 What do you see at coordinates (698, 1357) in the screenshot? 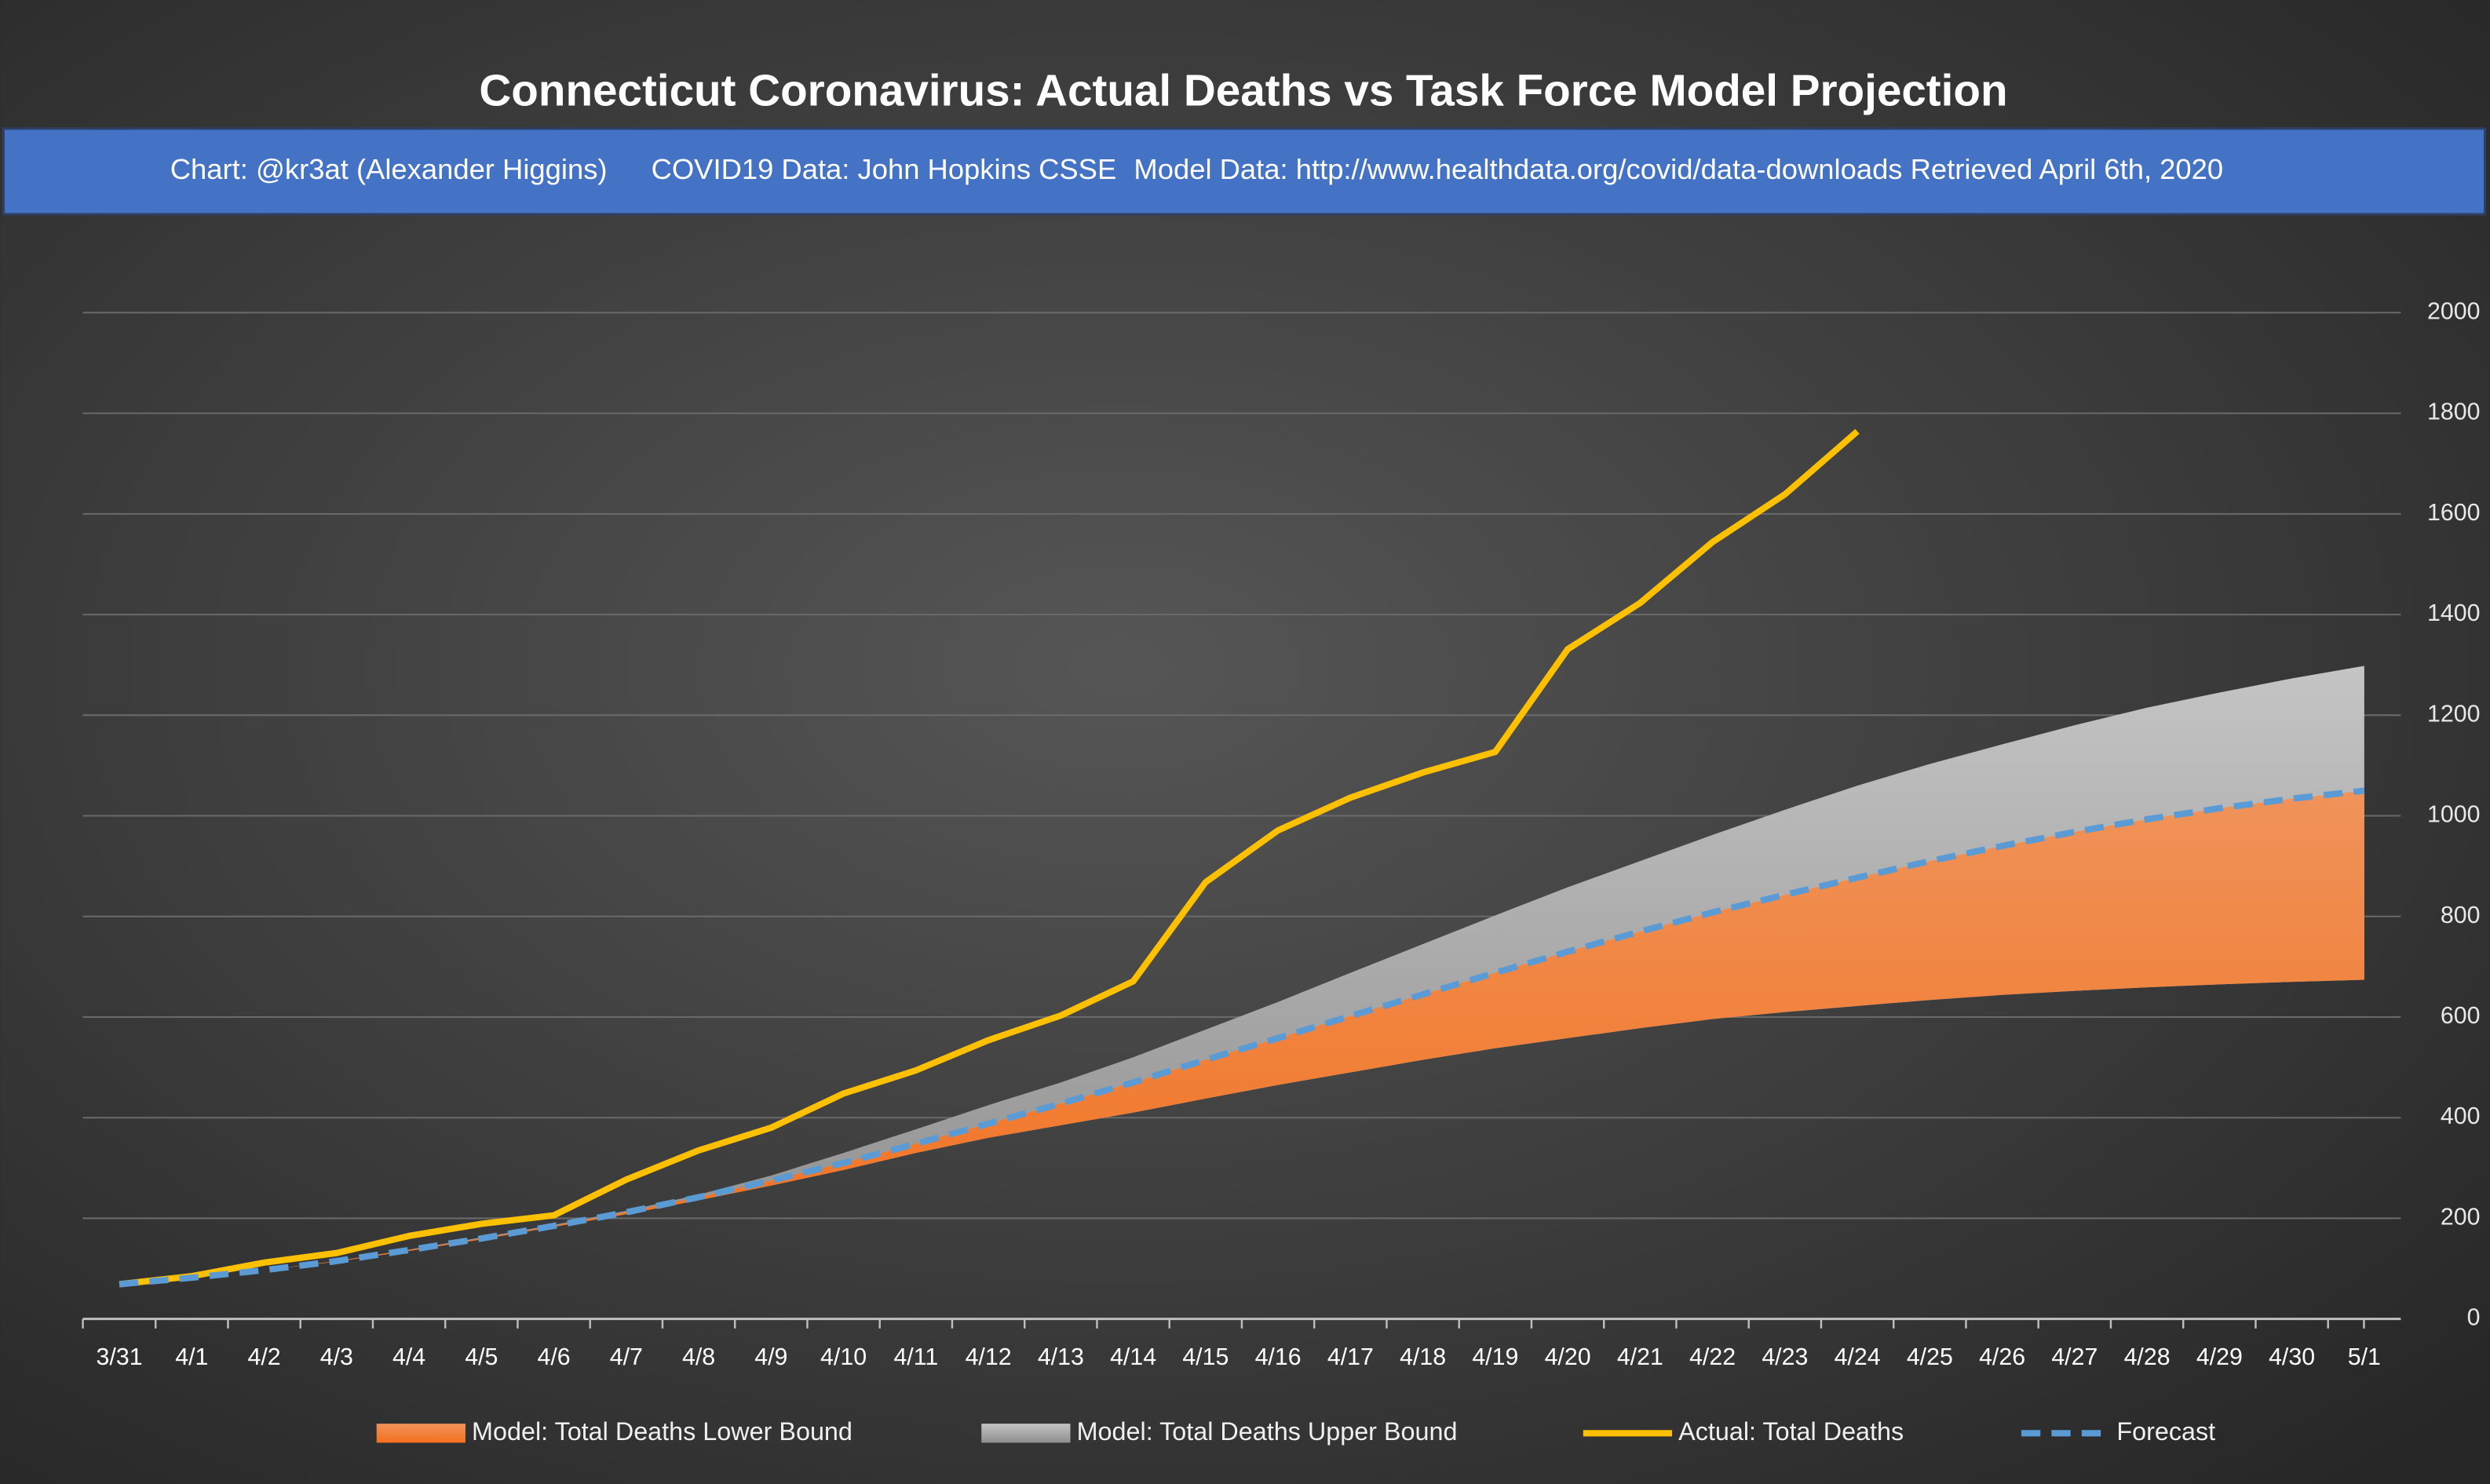
I see `x-tick-label: 4/8` at bounding box center [698, 1357].